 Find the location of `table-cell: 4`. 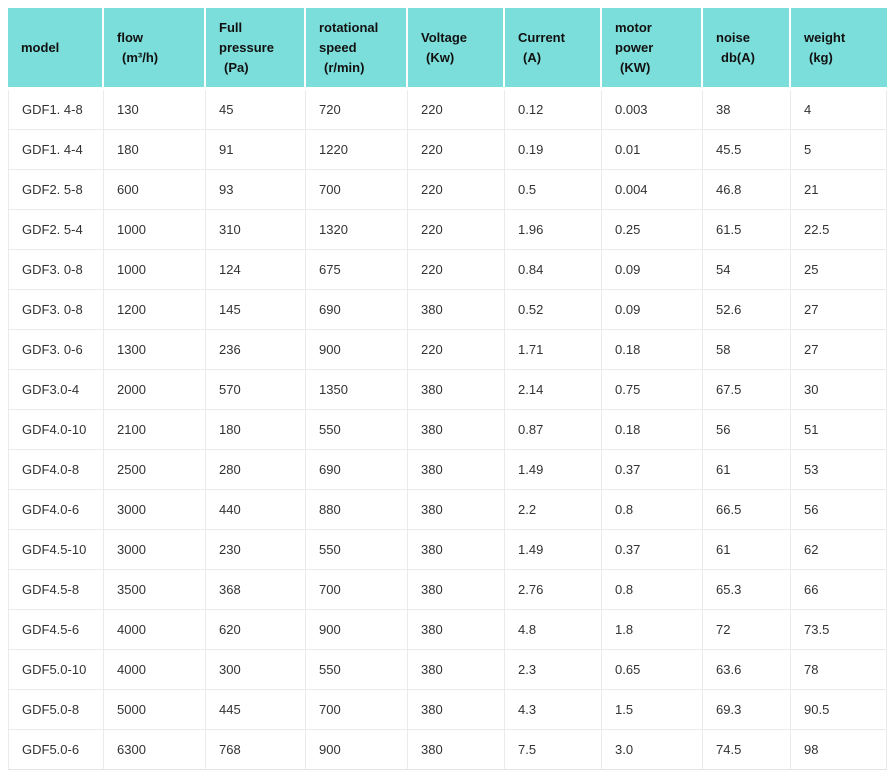

table-cell: 4 is located at coordinates (839, 110).